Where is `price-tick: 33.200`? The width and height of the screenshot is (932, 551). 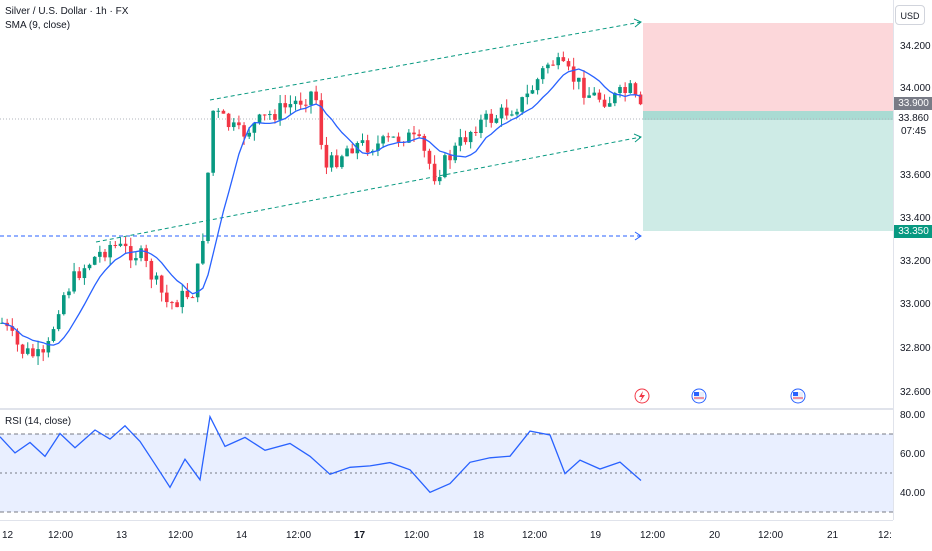 price-tick: 33.200 is located at coordinates (915, 261).